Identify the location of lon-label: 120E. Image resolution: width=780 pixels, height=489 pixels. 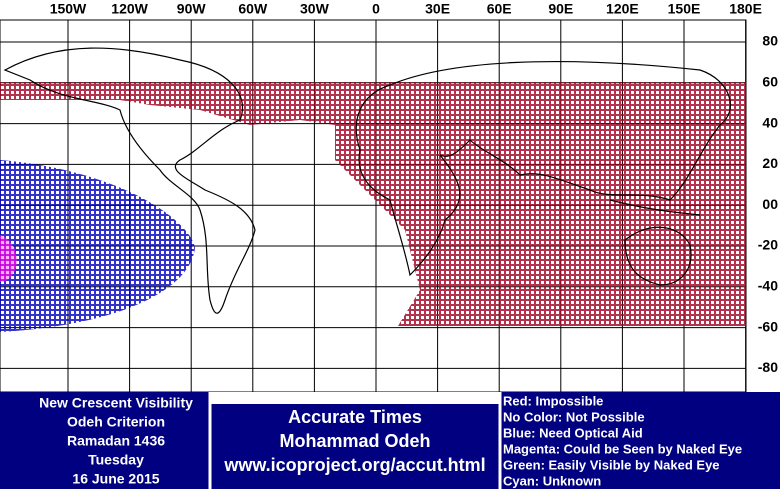
(622, 9).